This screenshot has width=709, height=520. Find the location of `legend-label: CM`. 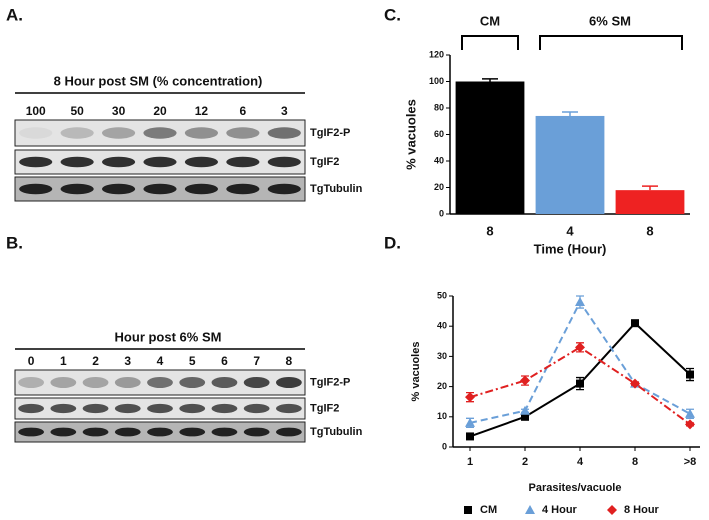

legend-label: CM is located at coordinates (488, 510).